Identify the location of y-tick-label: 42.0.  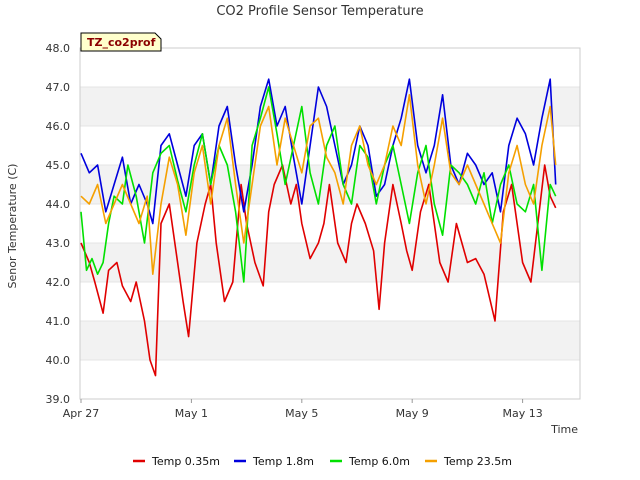
(58, 282).